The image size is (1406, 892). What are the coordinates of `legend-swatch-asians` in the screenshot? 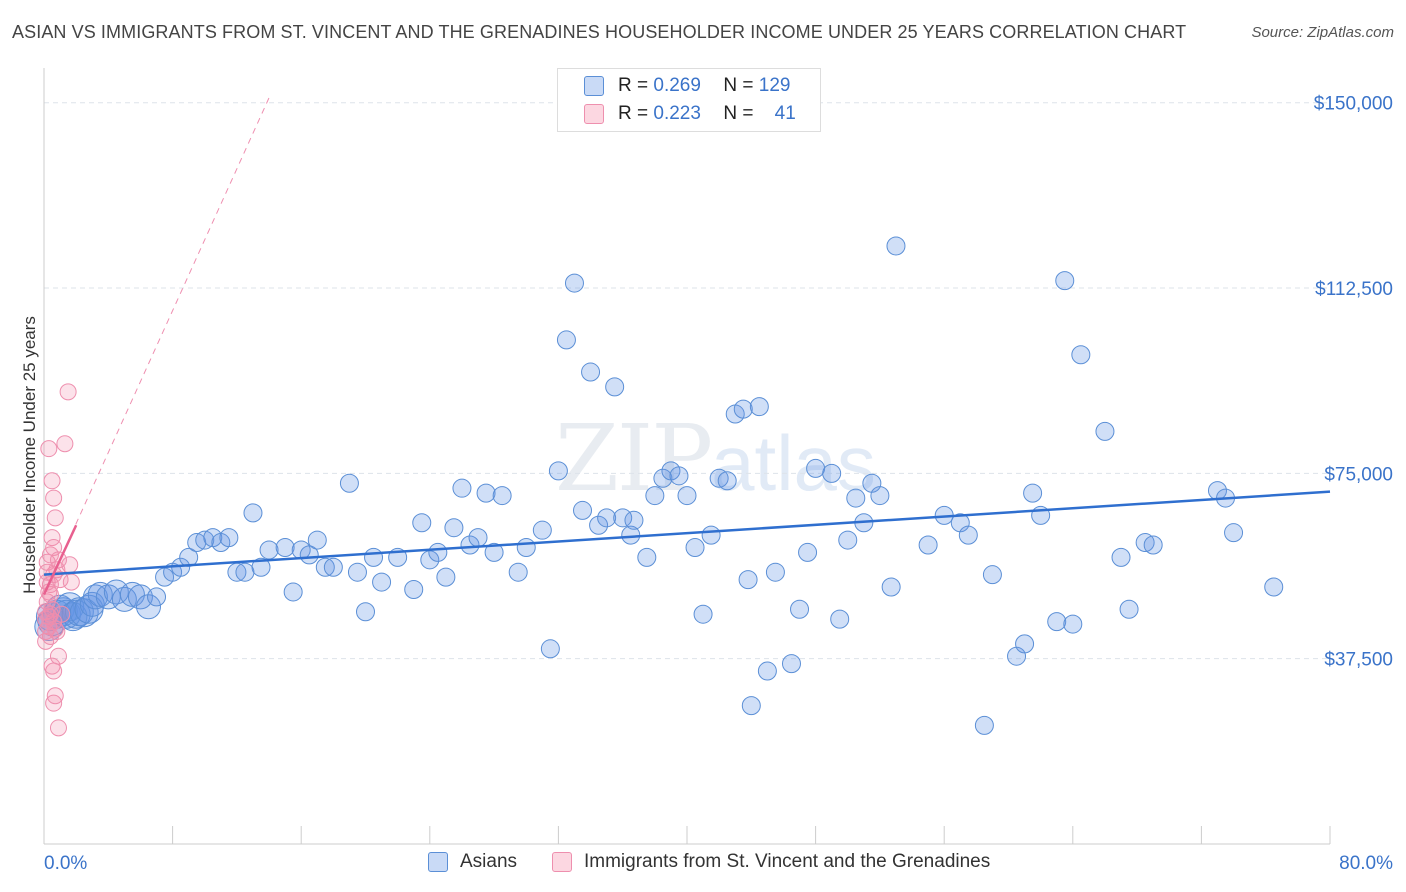 It's located at (594, 86).